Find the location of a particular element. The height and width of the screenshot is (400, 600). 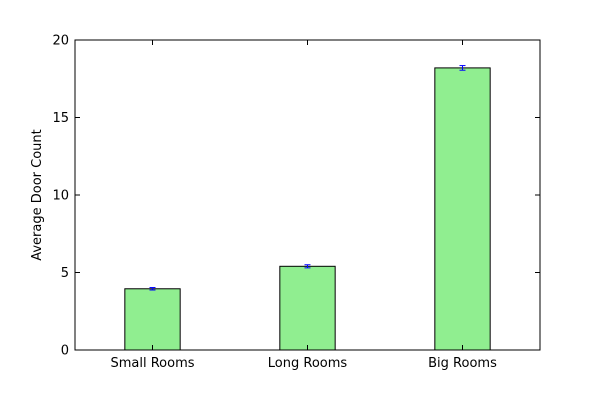

x-tick-label: Small Rooms is located at coordinates (152, 363).